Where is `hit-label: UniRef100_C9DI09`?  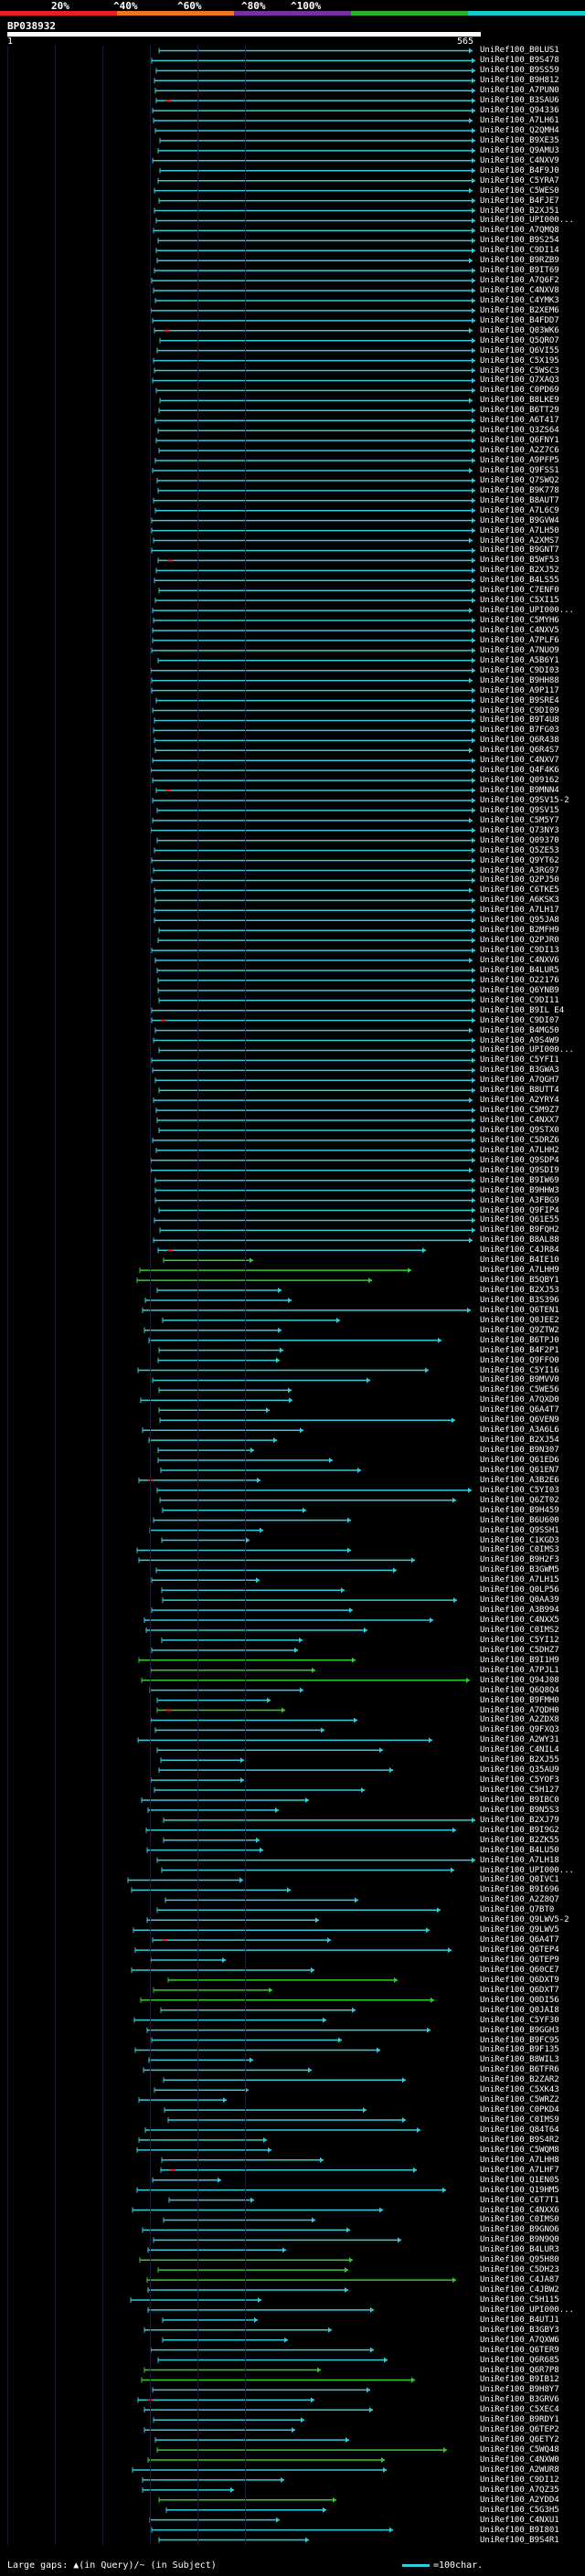
hit-label: UniRef100_C9DI09 is located at coordinates (519, 710).